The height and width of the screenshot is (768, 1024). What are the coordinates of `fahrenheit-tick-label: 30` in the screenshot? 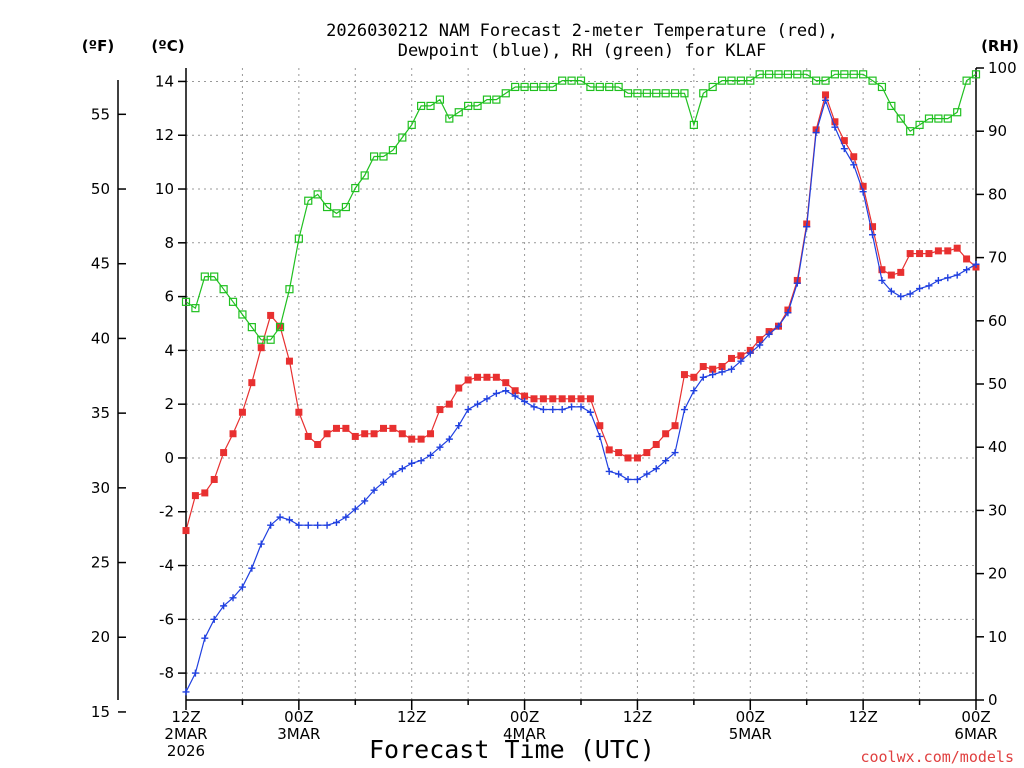 It's located at (100, 488).